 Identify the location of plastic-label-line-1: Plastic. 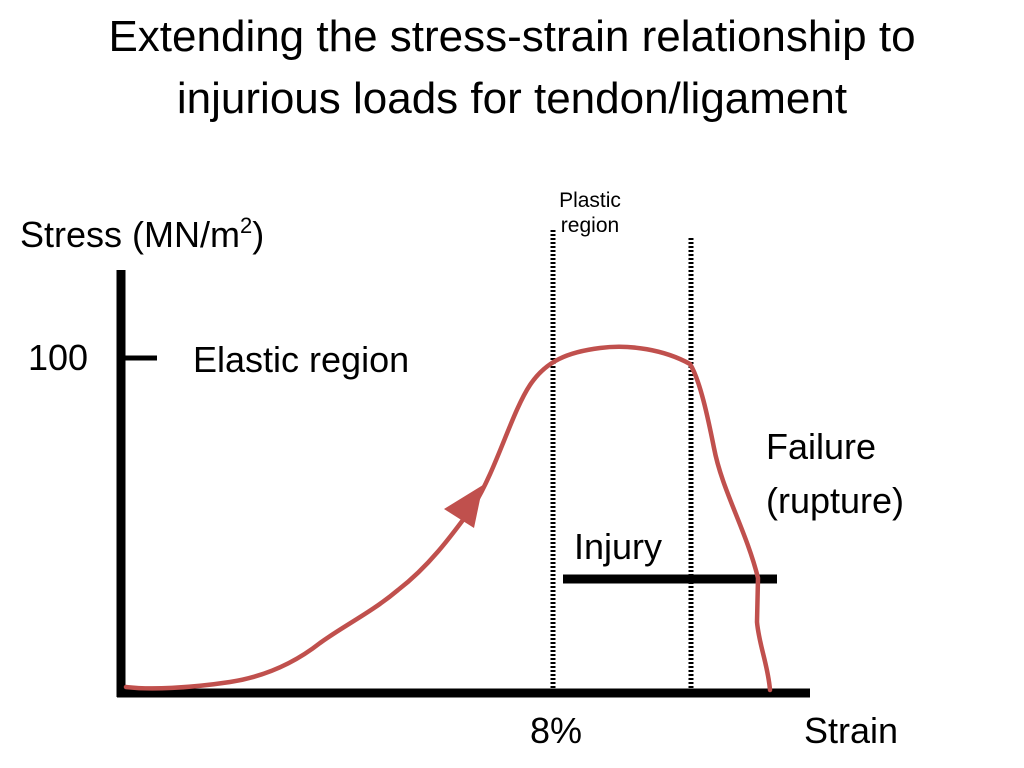
(590, 200).